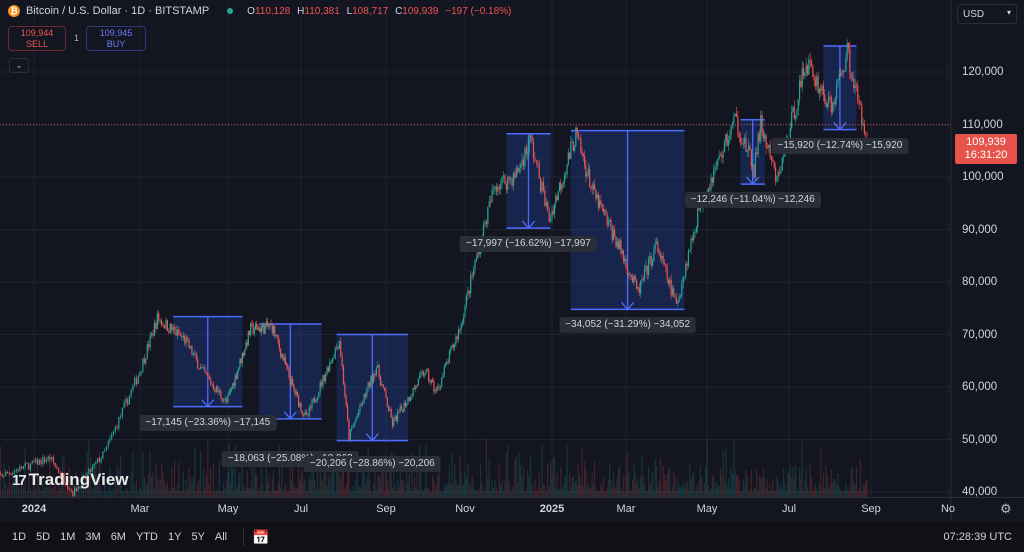 Image resolution: width=1024 pixels, height=552 pixels. Describe the element at coordinates (118, 11) in the screenshot. I see `symbol-title: Bitcoin / U.S. Dollar · 1D · BITSTAMP` at that location.